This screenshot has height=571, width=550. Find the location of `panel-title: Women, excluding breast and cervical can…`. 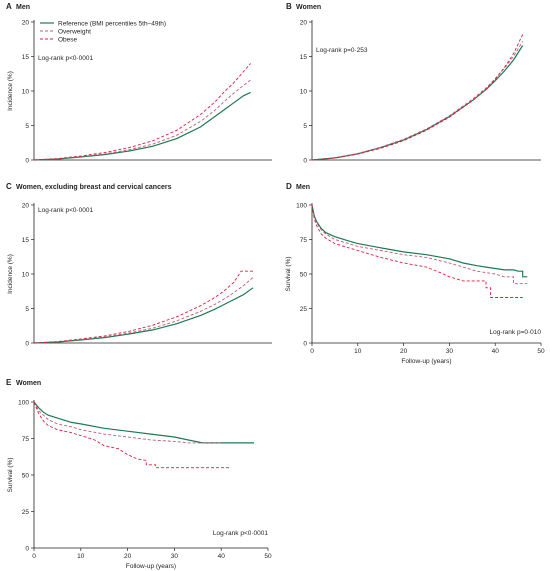

panel-title: Women, excluding breast and cervical can… is located at coordinates (94, 187).